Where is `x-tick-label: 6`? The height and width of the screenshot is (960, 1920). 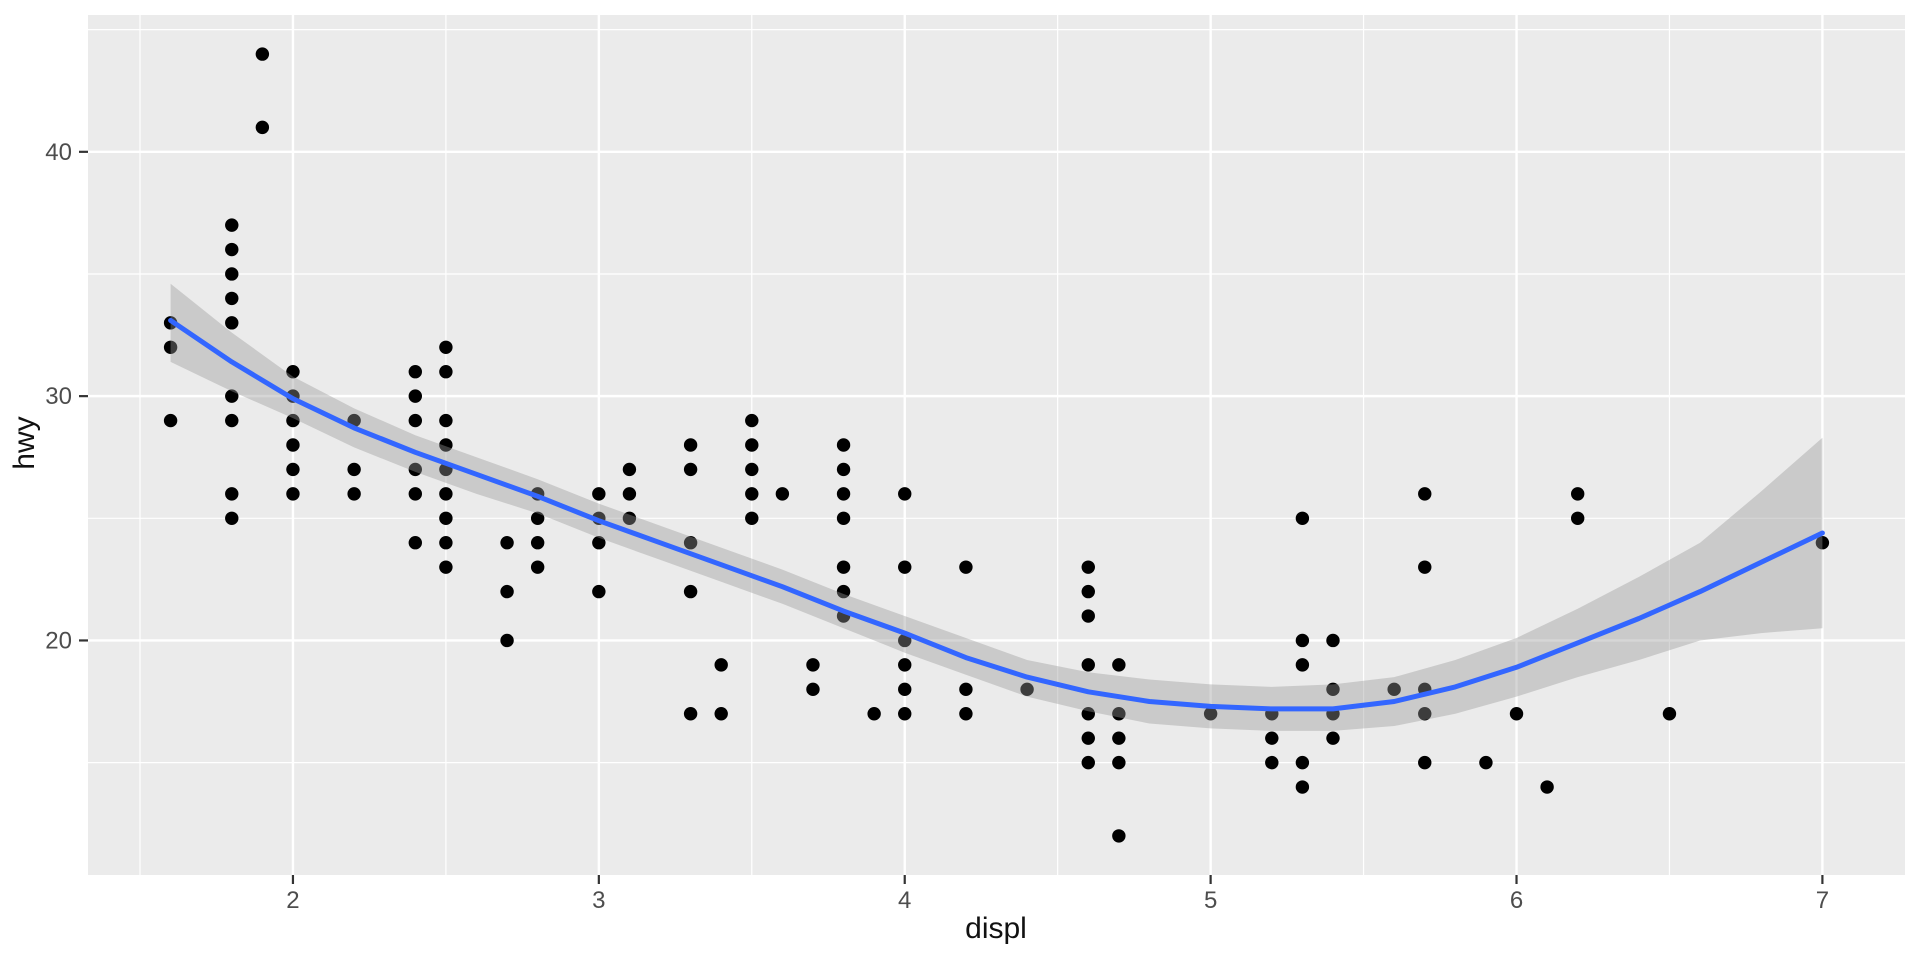
x-tick-label: 6 is located at coordinates (1516, 900).